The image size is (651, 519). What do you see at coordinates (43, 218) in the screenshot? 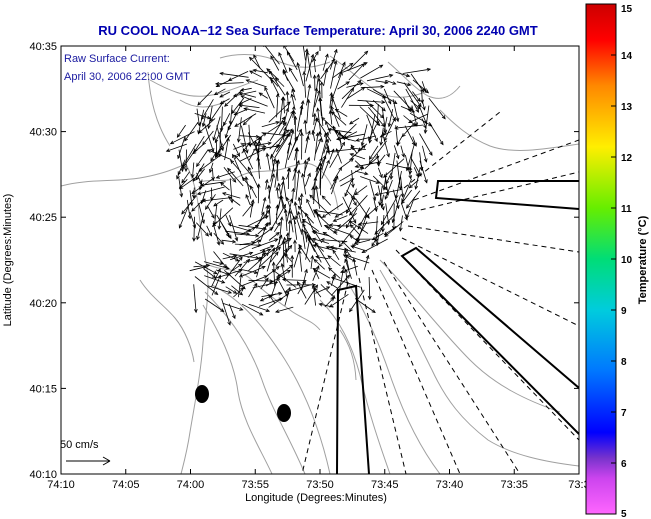
I see `y-tick-label: 40:25` at bounding box center [43, 218].